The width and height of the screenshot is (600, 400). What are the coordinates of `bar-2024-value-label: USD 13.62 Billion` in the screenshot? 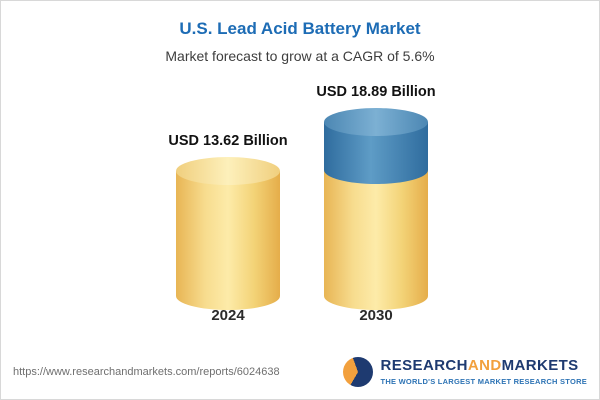 It's located at (228, 141).